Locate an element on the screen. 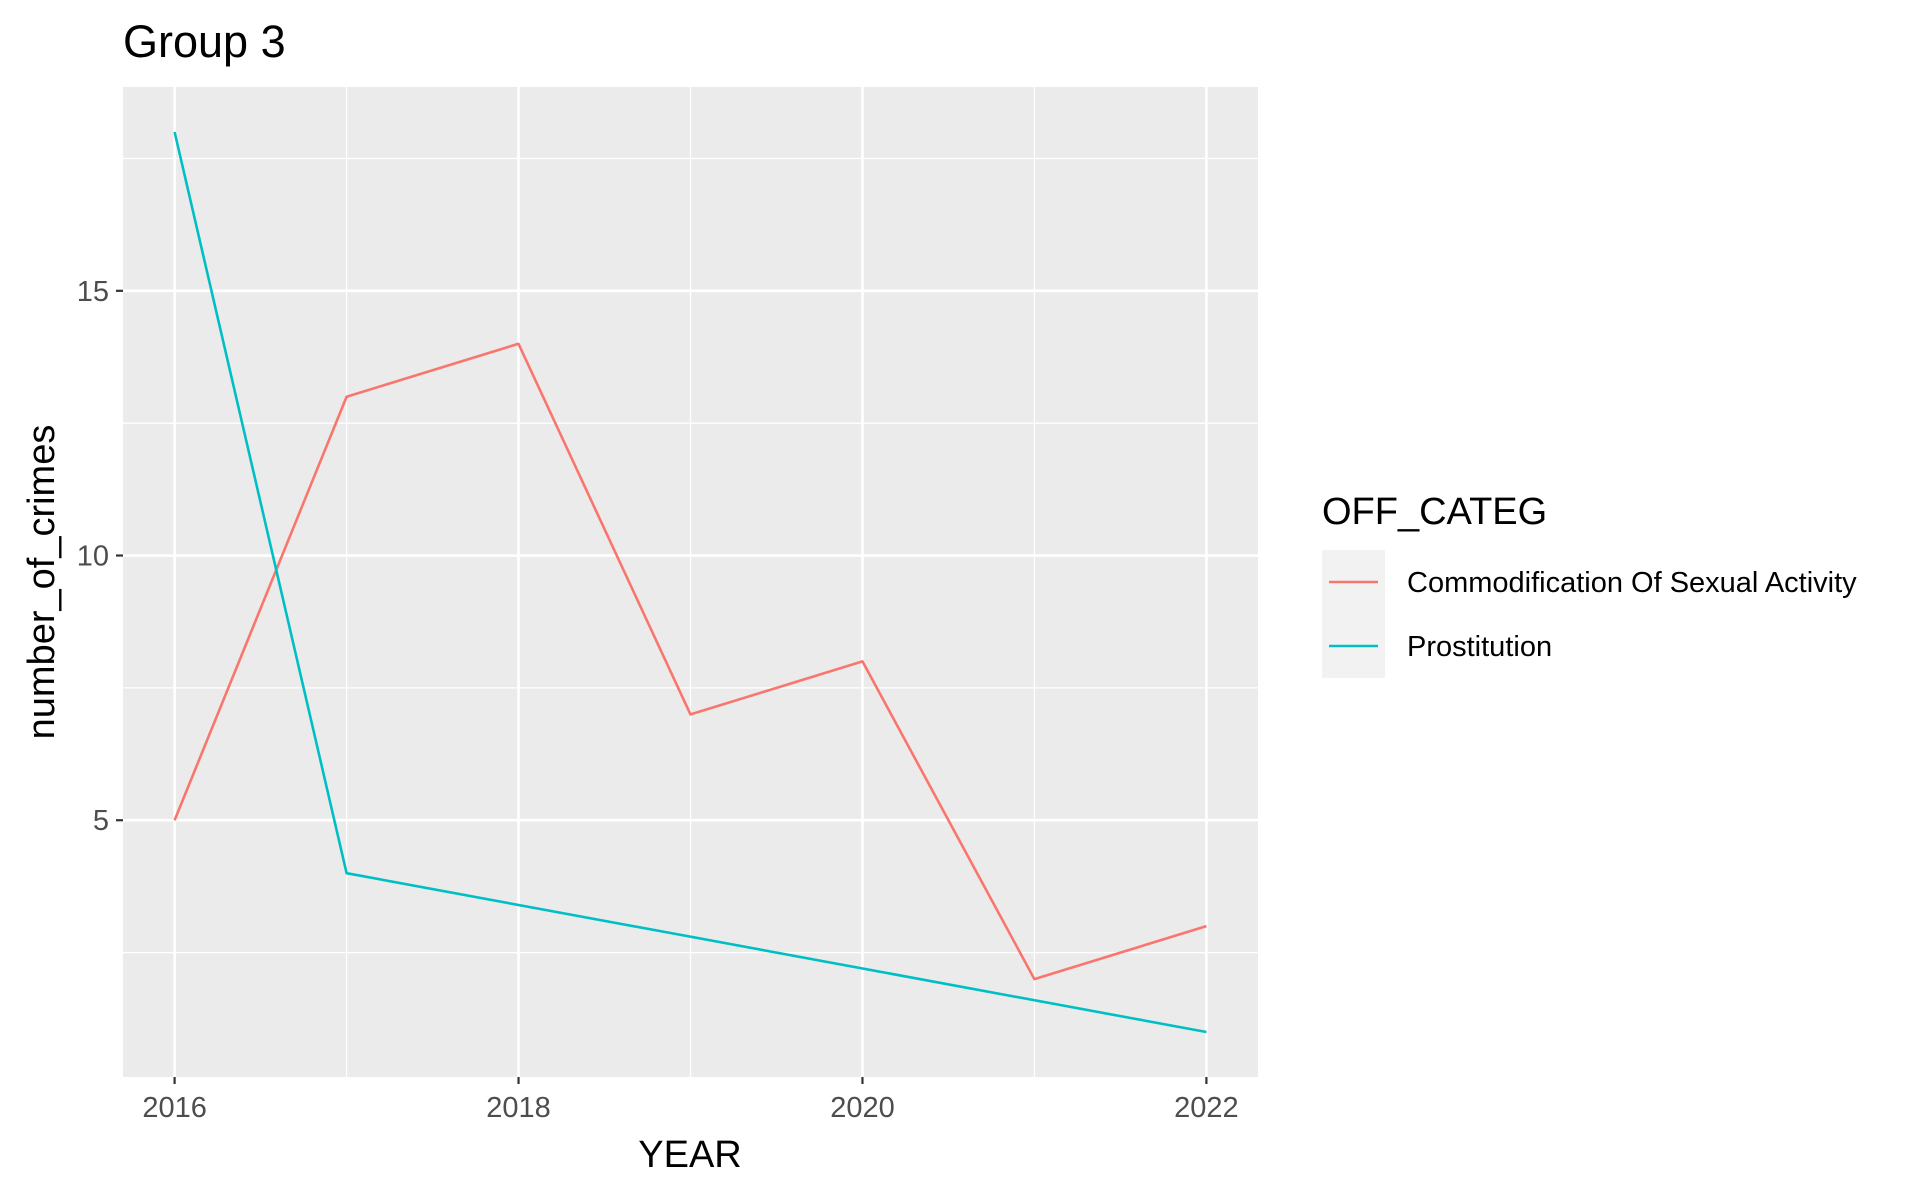  x-tick-label: 2022 is located at coordinates (1206, 1108).